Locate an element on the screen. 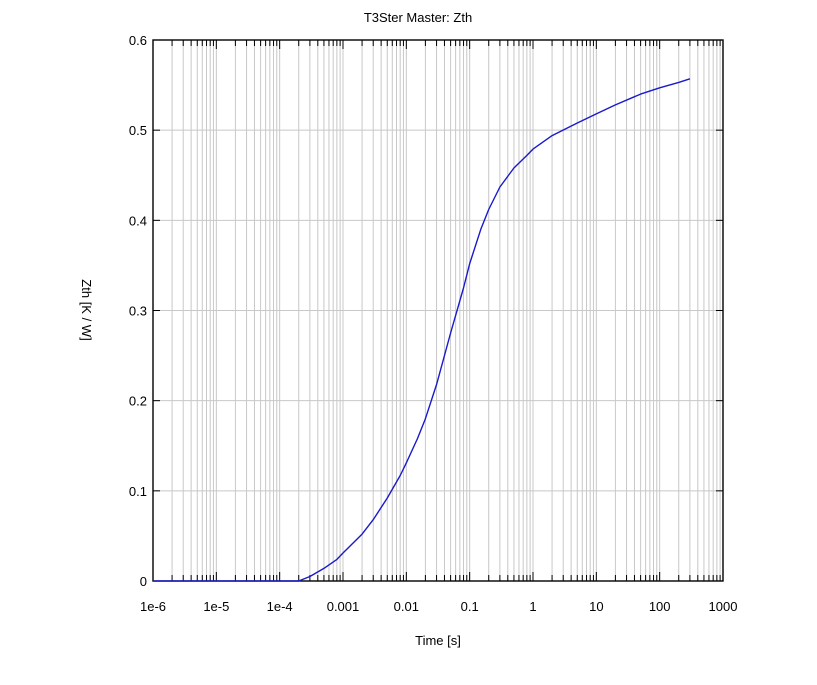 The height and width of the screenshot is (685, 817). x-tick-label: 0.1 is located at coordinates (470, 606).